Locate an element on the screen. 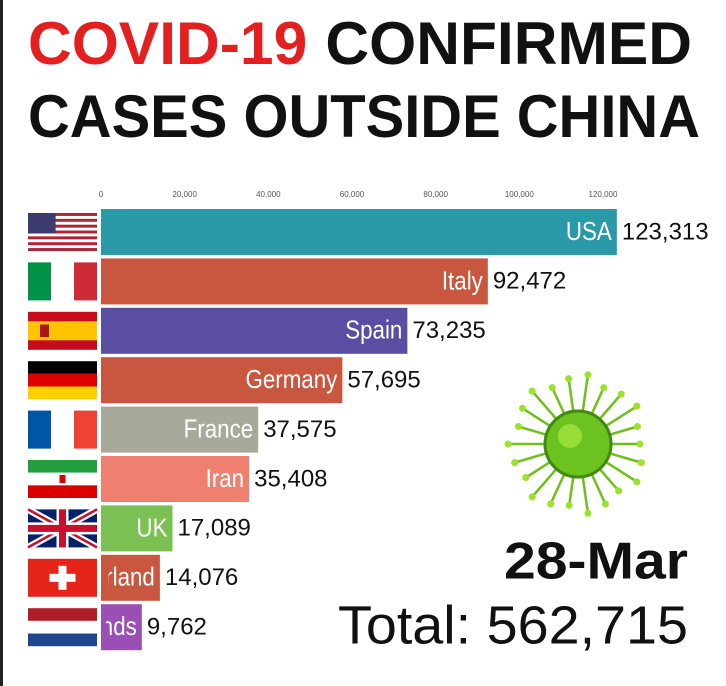 The height and width of the screenshot is (686, 726). x-tick-label: 100,000 is located at coordinates (519, 194).